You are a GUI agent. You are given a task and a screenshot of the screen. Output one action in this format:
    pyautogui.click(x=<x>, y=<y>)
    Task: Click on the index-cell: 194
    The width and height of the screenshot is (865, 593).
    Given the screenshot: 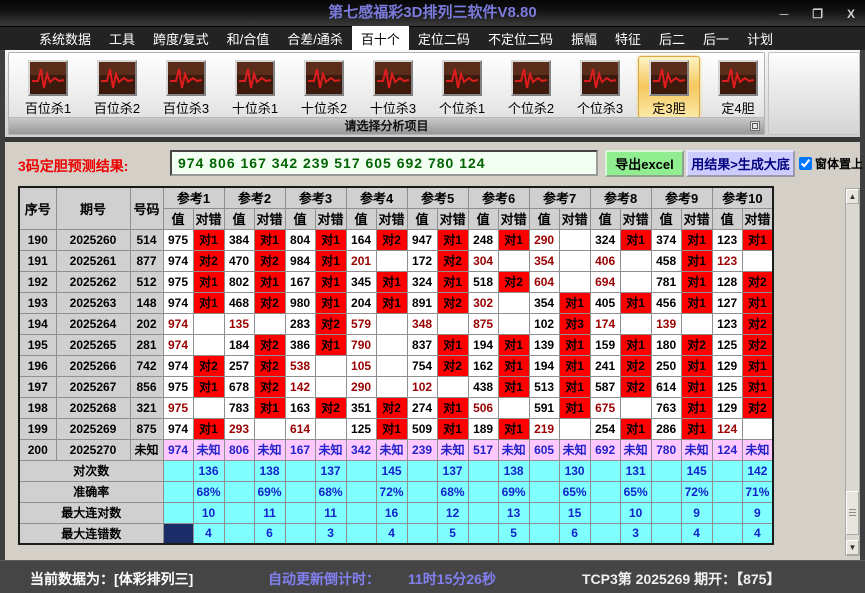 What is the action you would take?
    pyautogui.click(x=37, y=323)
    